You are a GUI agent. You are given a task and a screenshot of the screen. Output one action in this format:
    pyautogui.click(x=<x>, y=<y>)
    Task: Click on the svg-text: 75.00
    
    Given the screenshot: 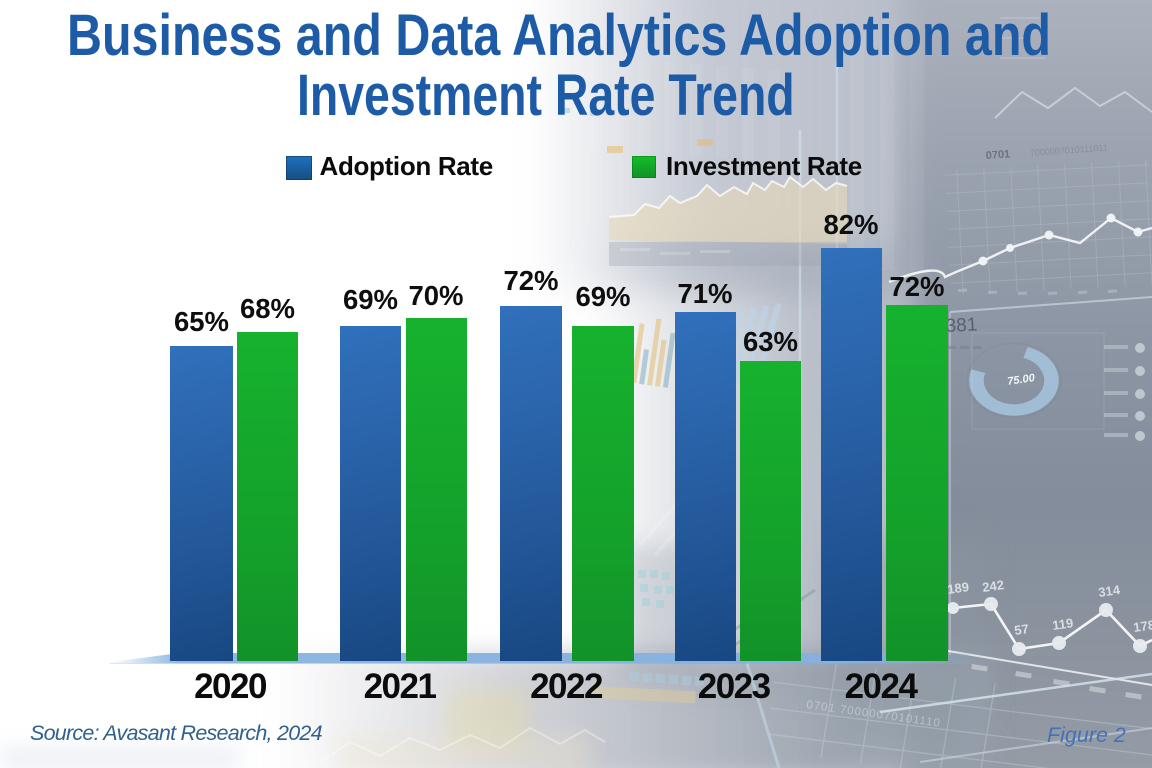 What is the action you would take?
    pyautogui.click(x=1022, y=380)
    